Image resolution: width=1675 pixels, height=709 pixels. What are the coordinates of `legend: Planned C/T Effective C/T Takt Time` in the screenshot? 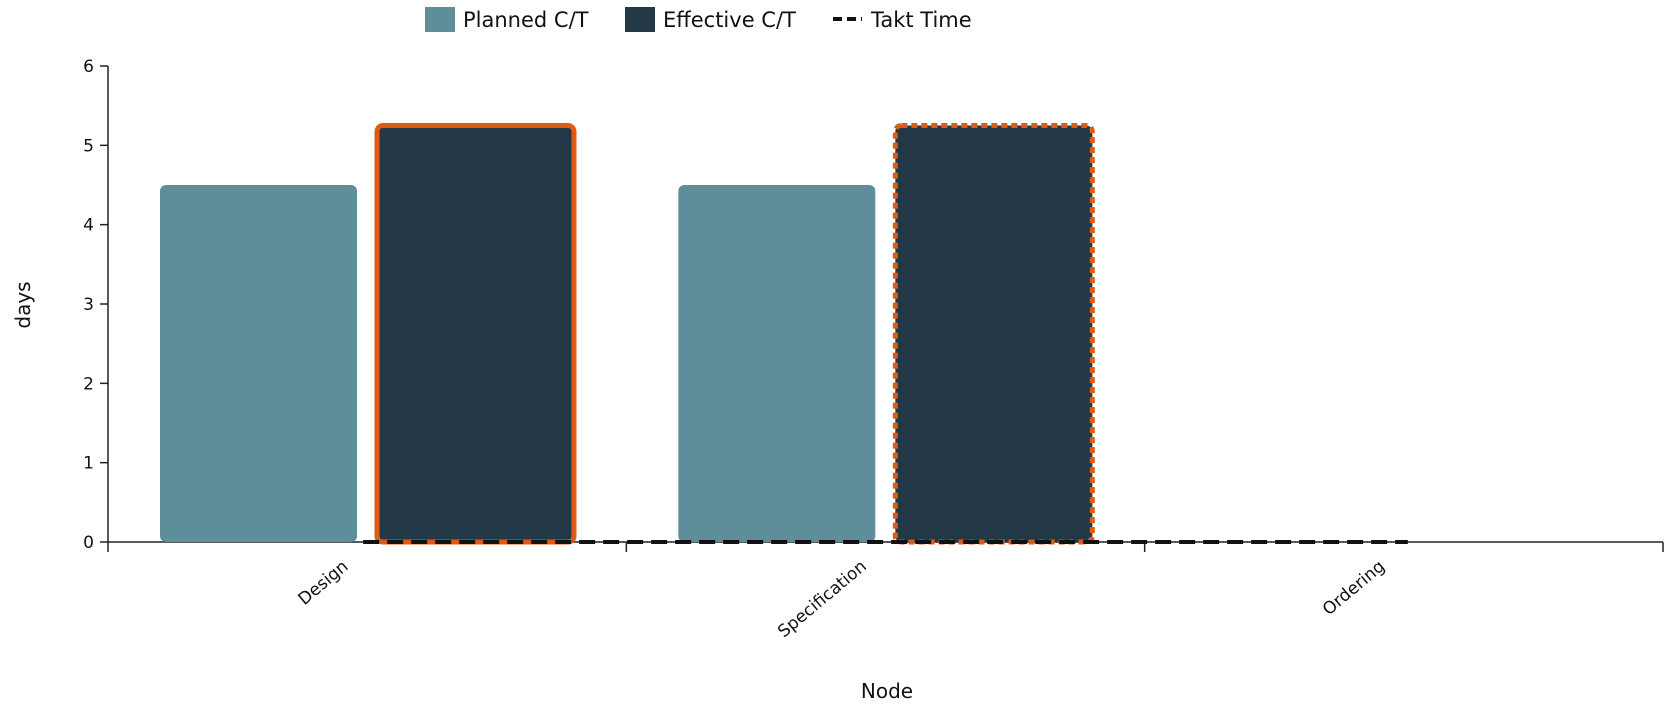 It's located at (698, 19).